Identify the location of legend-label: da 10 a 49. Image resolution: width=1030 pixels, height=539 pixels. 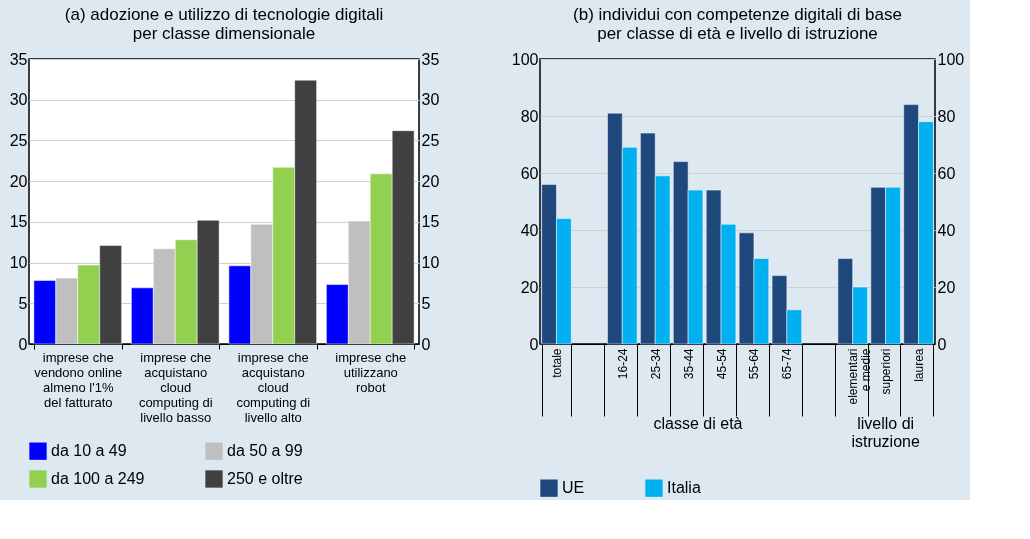
(89, 451).